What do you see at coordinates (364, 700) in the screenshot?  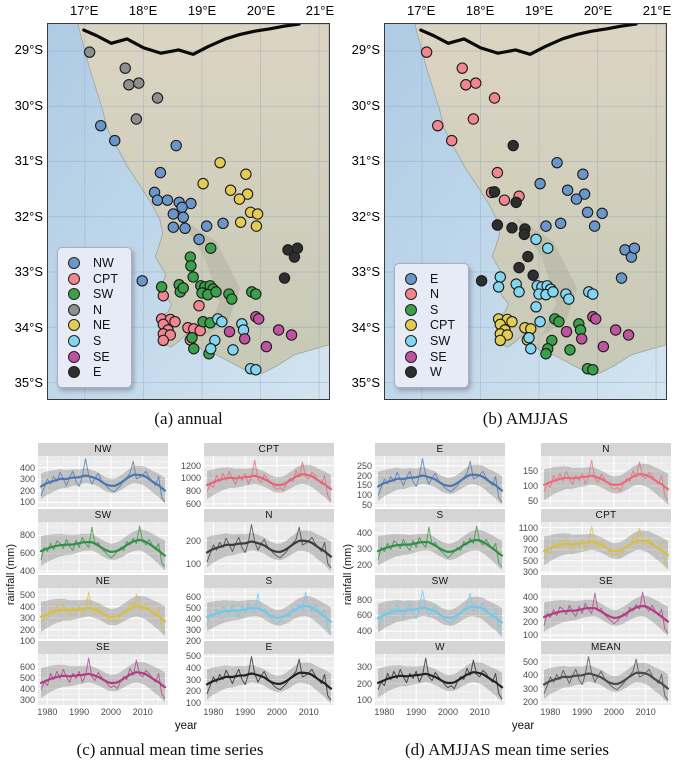 I see `y-tick-label: 100` at bounding box center [364, 700].